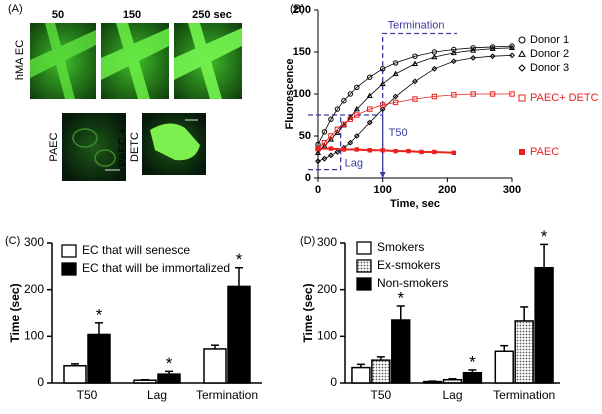 The height and width of the screenshot is (414, 602). I want to click on arrow-head, so click(382, 175).